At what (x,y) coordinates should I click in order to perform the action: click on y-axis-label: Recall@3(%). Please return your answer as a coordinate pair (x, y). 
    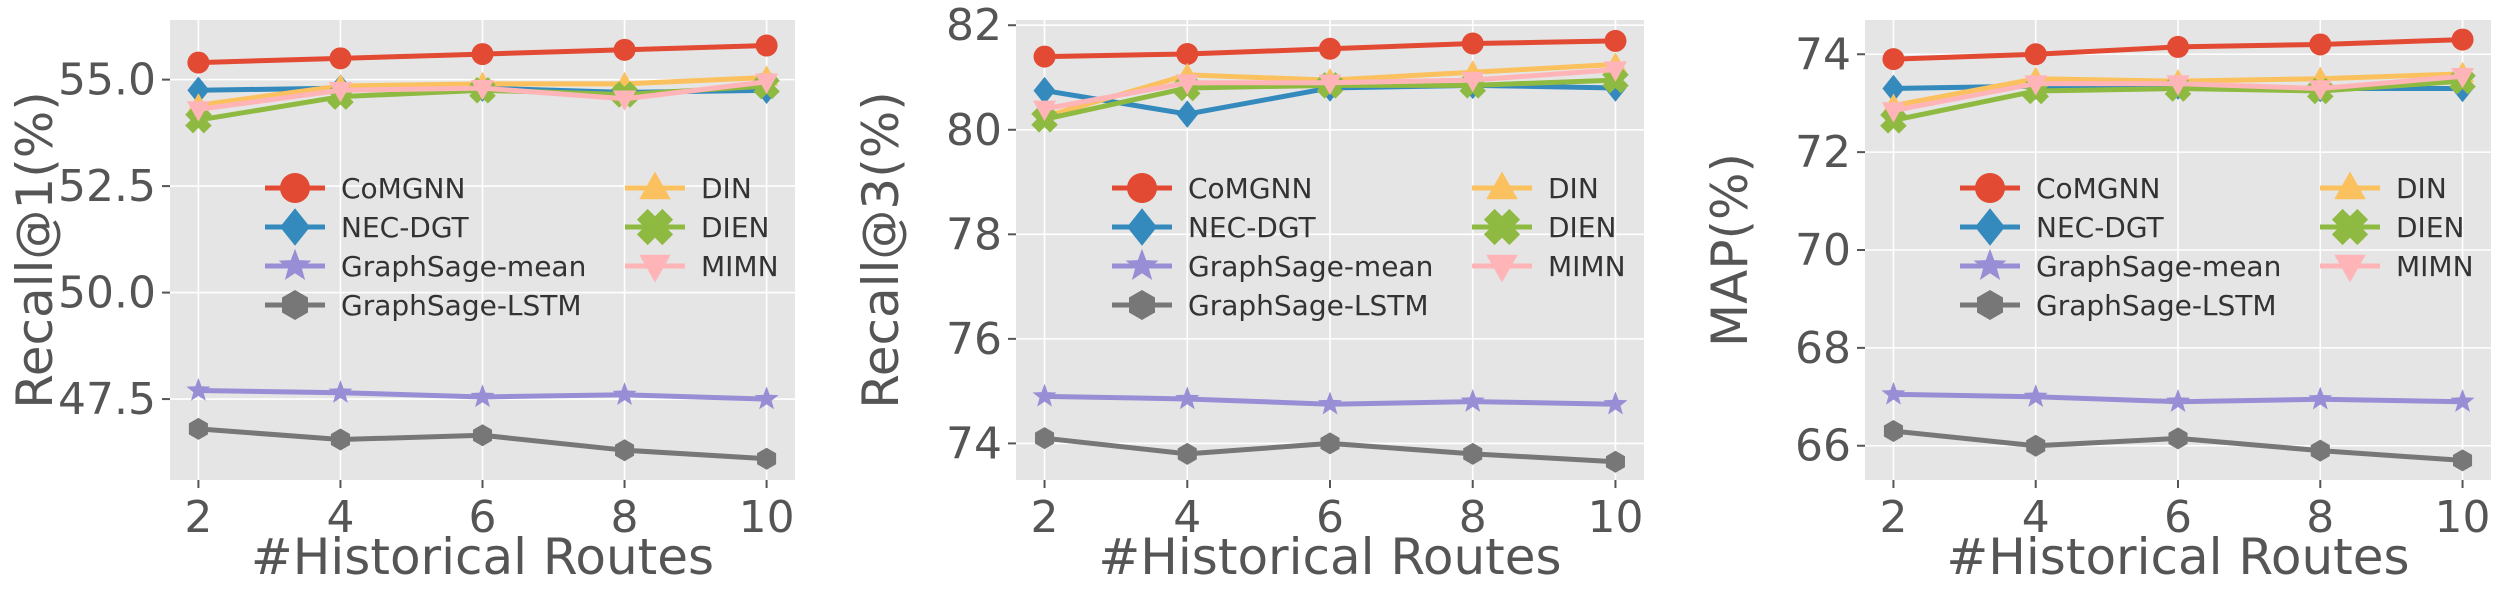
    Looking at the image, I should click on (881, 250).